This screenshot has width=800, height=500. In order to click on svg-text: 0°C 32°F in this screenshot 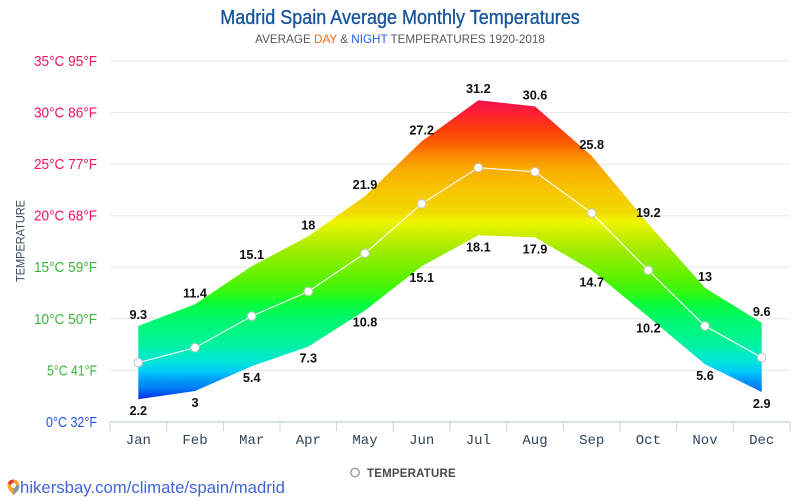, I will do `click(71, 422)`.